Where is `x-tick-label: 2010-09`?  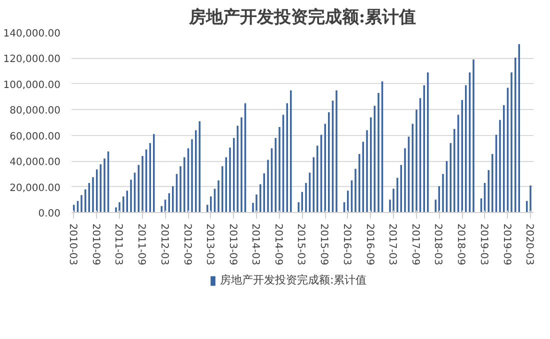
x-tick-label: 2010-09 is located at coordinates (95, 245).